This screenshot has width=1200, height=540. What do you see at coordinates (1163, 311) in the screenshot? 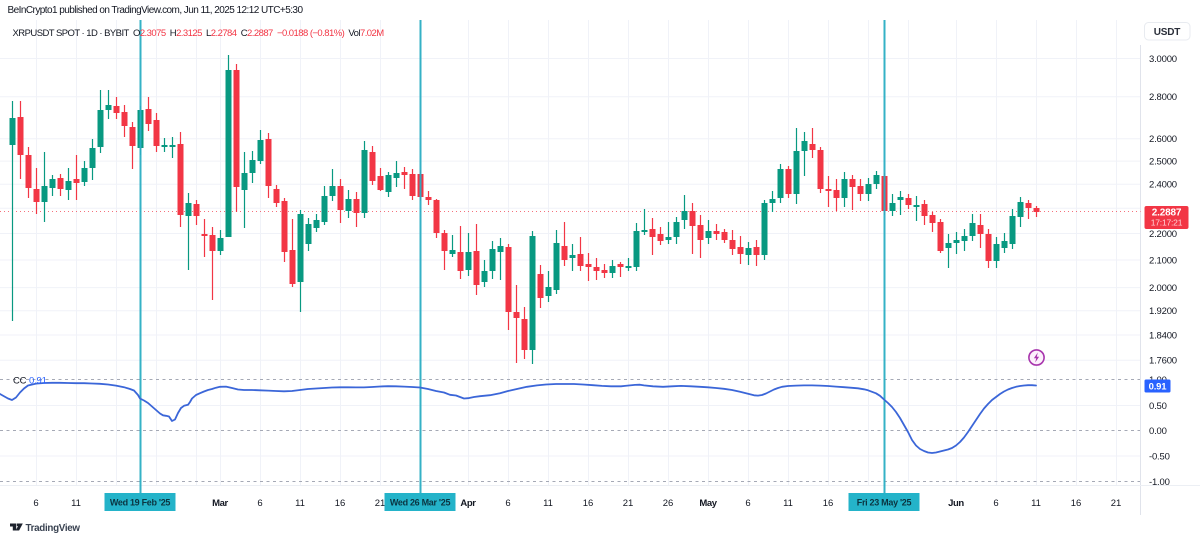
I see `svg-text: 1.9200` at bounding box center [1163, 311].